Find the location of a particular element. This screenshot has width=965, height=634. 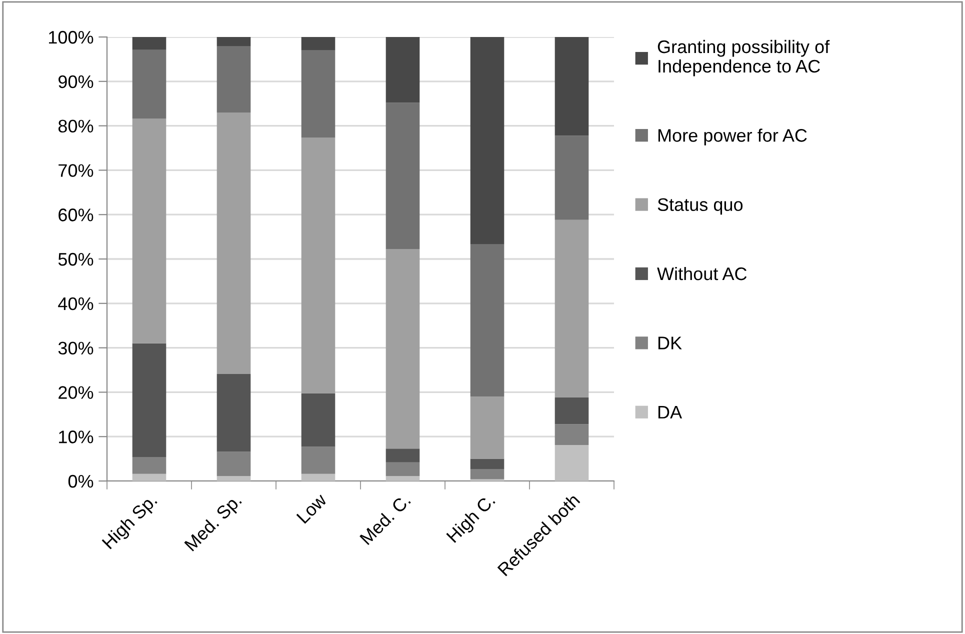

y-tick-label: 80% is located at coordinates (76, 126).